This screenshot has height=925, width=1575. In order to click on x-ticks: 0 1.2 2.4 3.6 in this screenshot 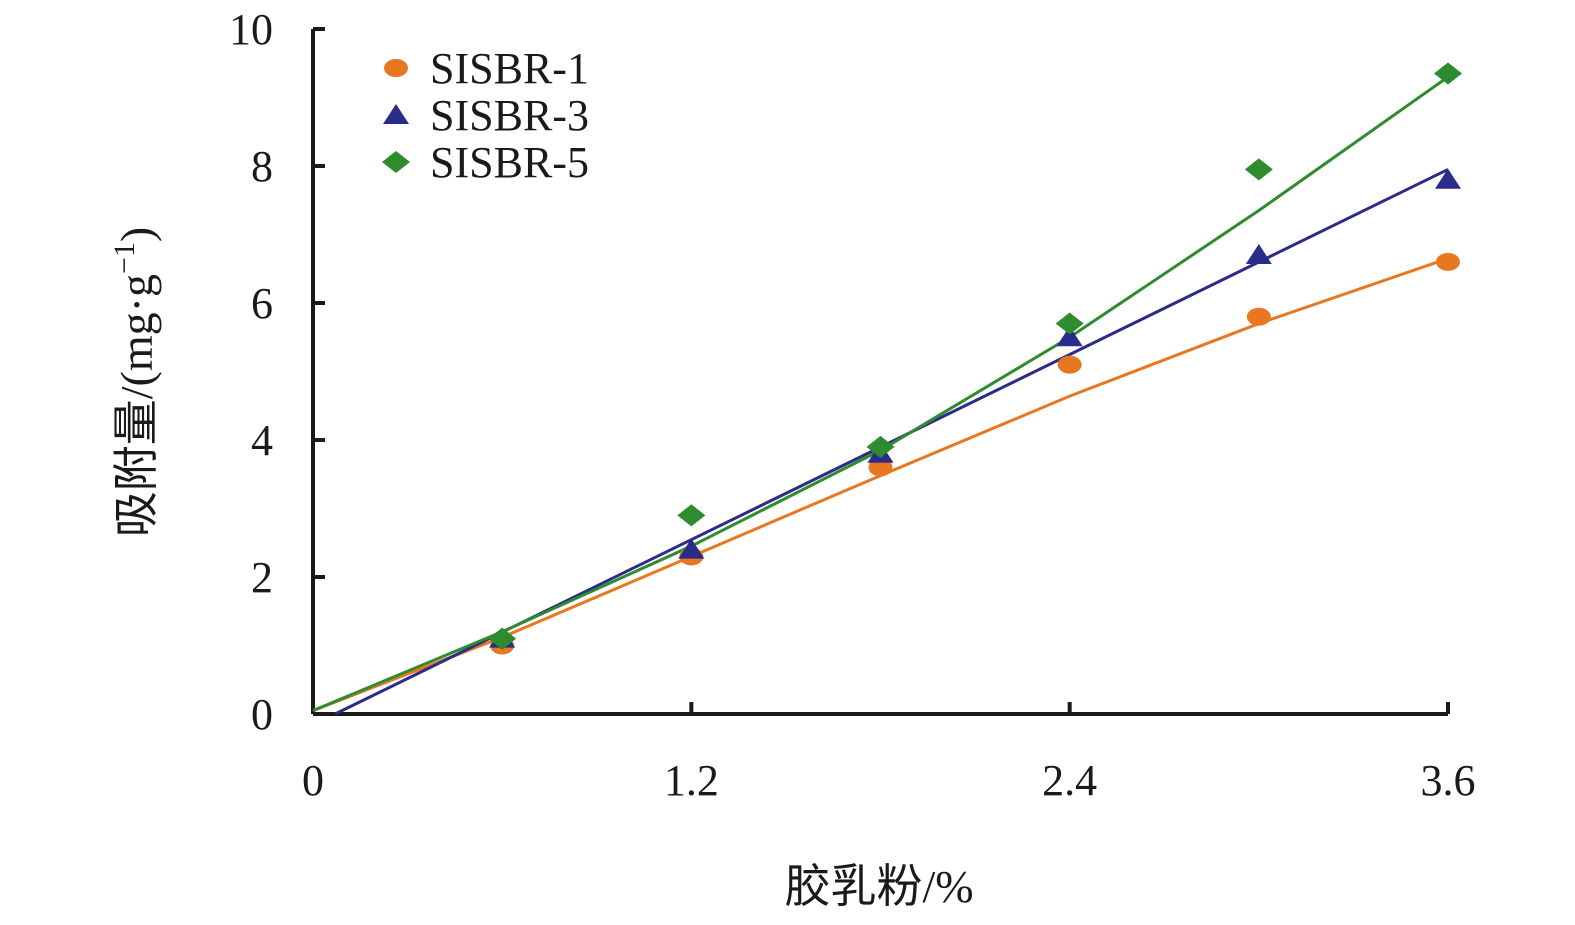, I will do `click(889, 753)`.